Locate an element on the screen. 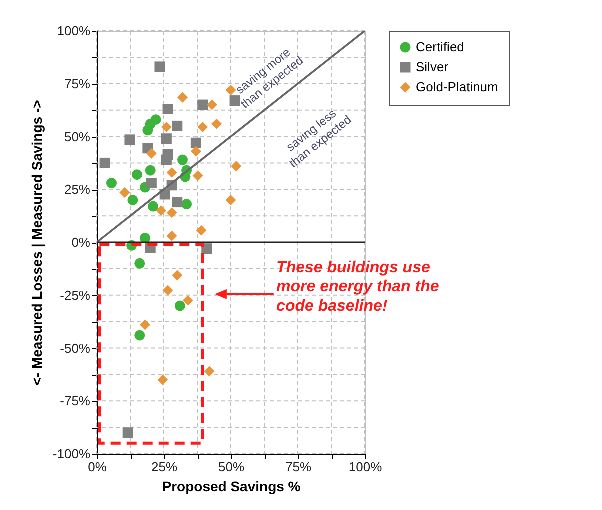 This screenshot has width=602, height=510. y-tick-label: 25% is located at coordinates (77, 190).